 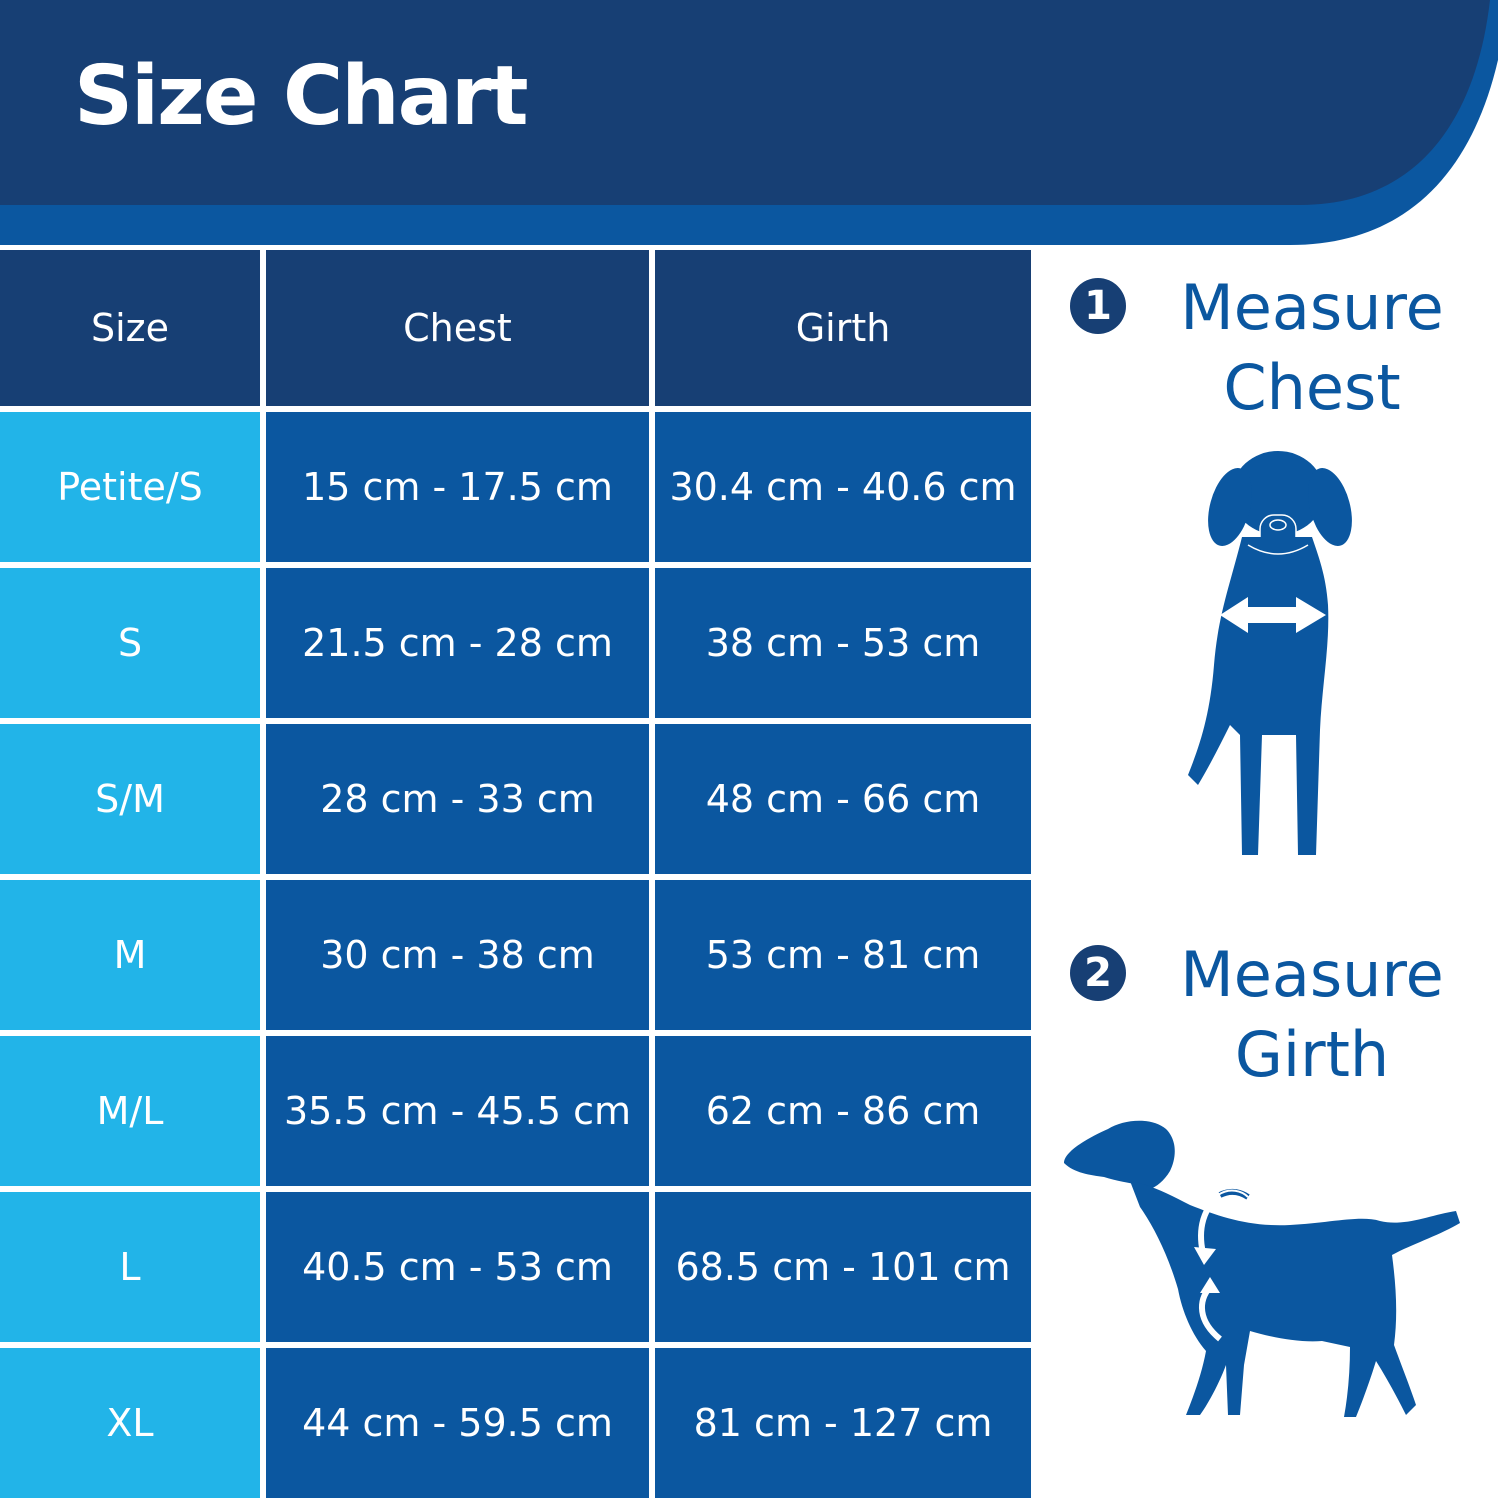 I want to click on step-number-badge: 1, so click(x=1098, y=306).